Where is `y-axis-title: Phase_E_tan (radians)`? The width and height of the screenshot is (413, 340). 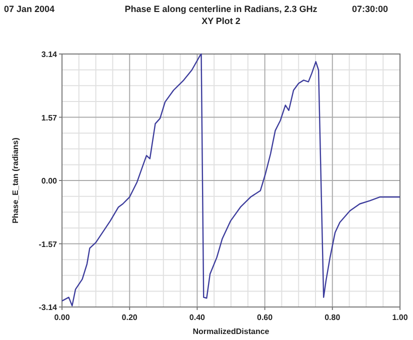 y-axis-title: Phase_E_tan (radians) is located at coordinates (15, 180).